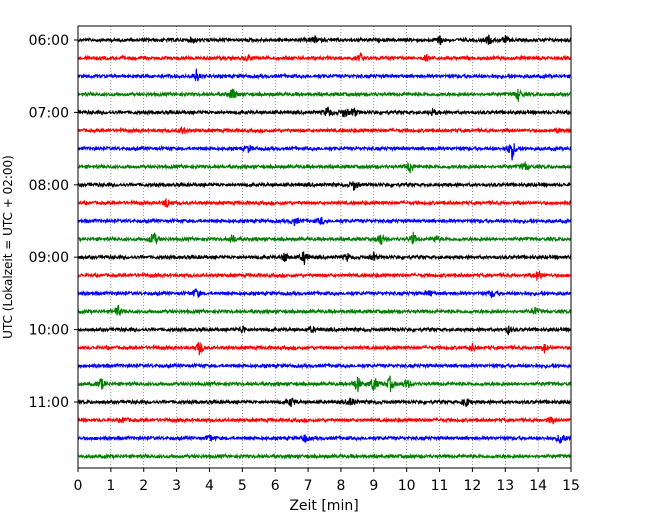 This screenshot has width=650, height=520. What do you see at coordinates (49, 113) in the screenshot?
I see `y-tick-label: 07:00` at bounding box center [49, 113].